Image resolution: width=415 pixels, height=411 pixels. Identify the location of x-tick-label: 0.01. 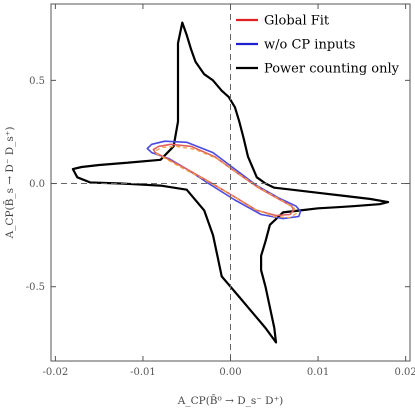
(318, 372).